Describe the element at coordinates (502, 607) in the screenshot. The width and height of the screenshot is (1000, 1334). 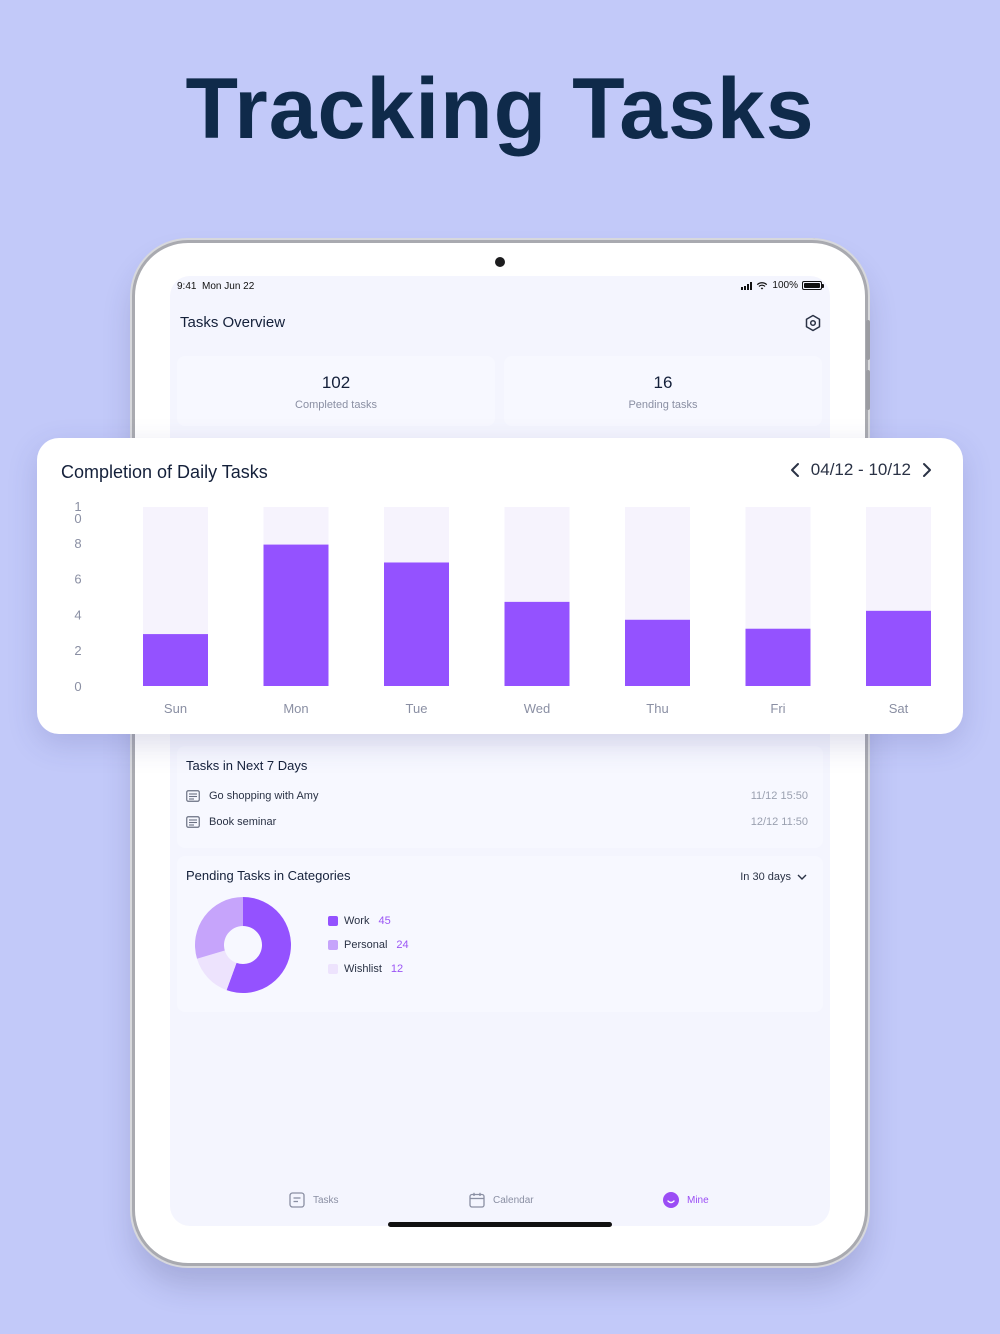
I see `daily-completion-chart: 0 2 4 6 8 1 0 Sun Mon Tue Wed Thu Fri Sat` at that location.